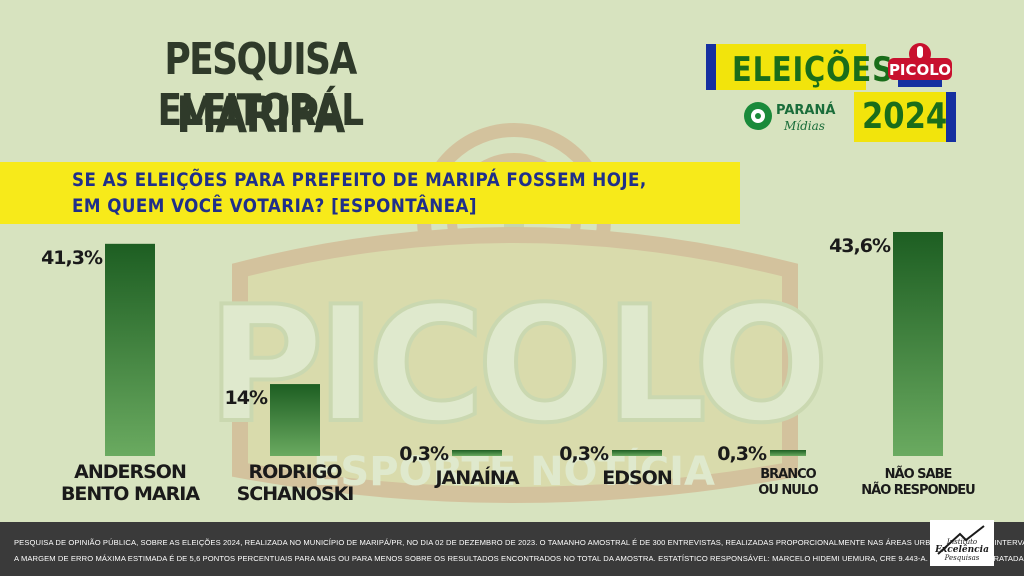  Describe the element at coordinates (584, 454) in the screenshot. I see `value-label-3: 0,3%` at that location.